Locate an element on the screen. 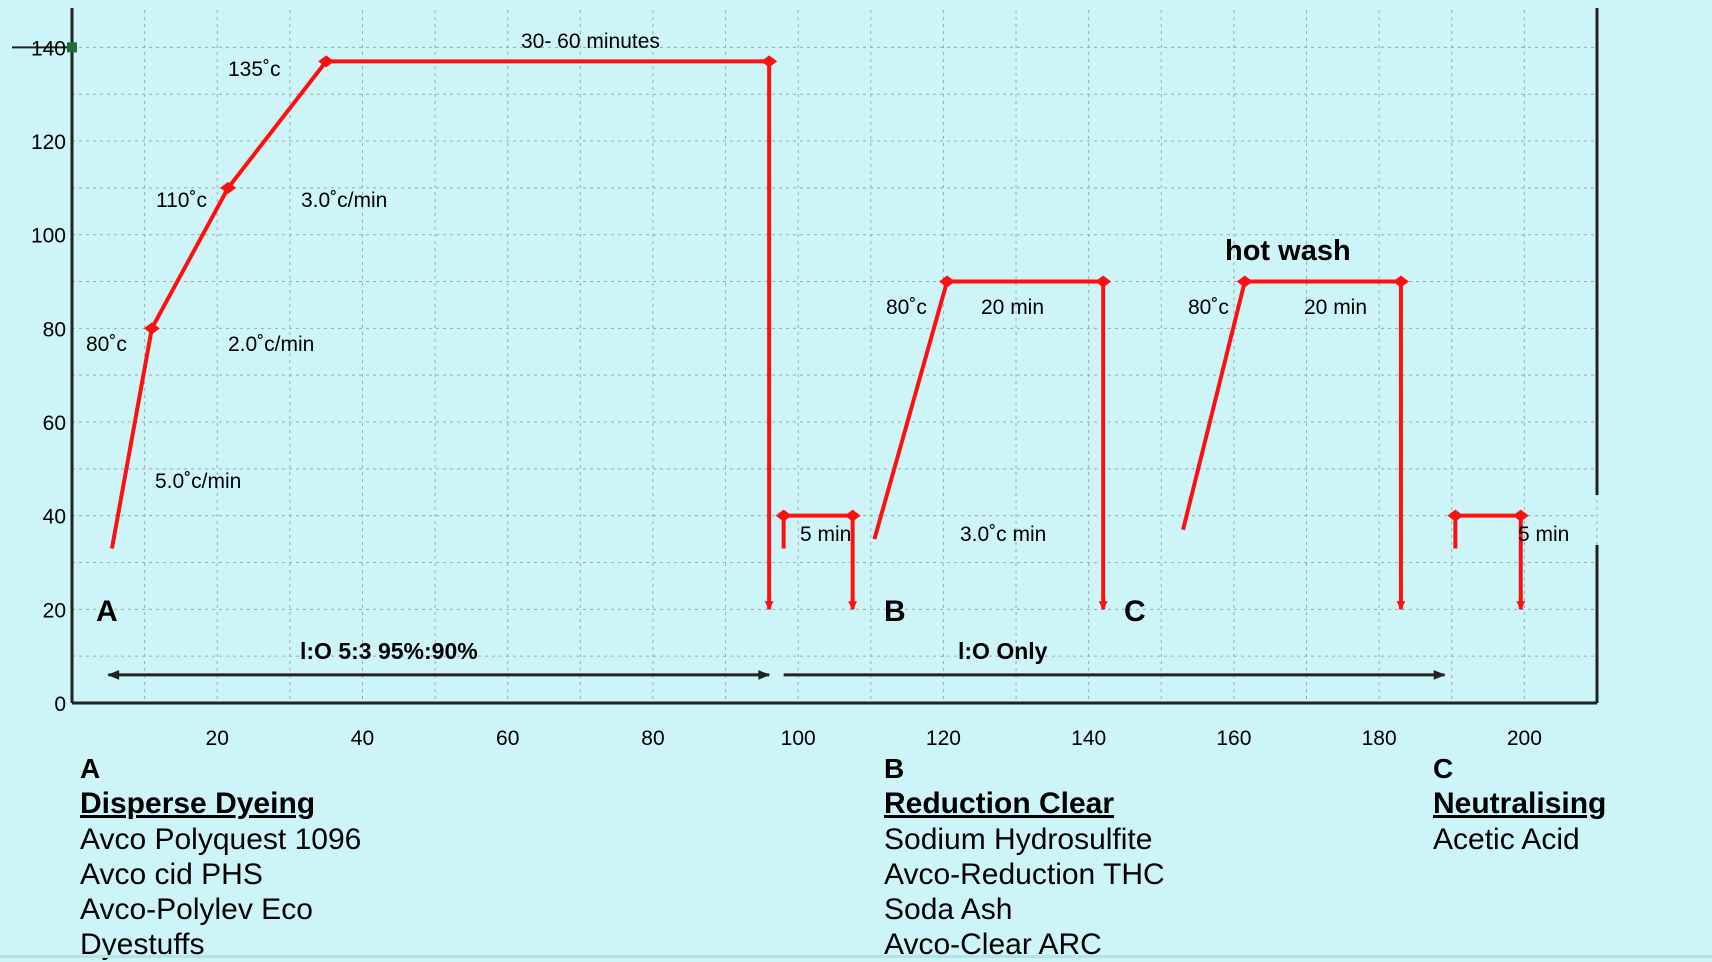 Image resolution: width=1712 pixels, height=962 pixels. label-rate-5: 5.0˚c/min is located at coordinates (198, 481).